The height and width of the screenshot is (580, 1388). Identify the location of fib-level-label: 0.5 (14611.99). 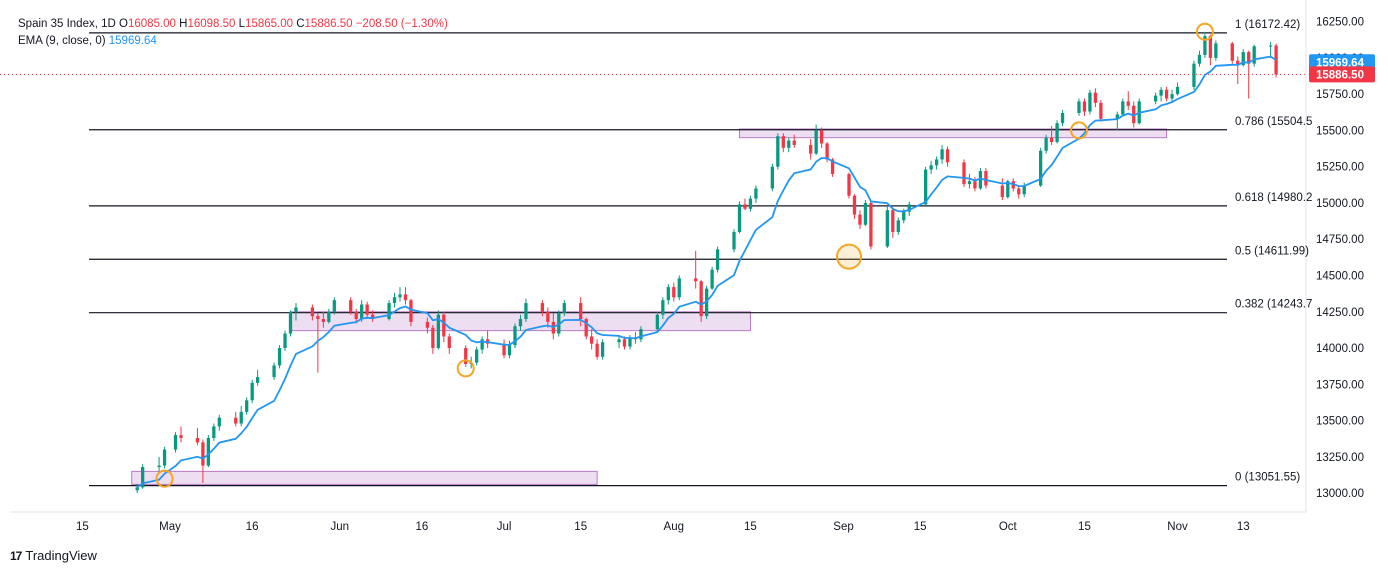
(1272, 251).